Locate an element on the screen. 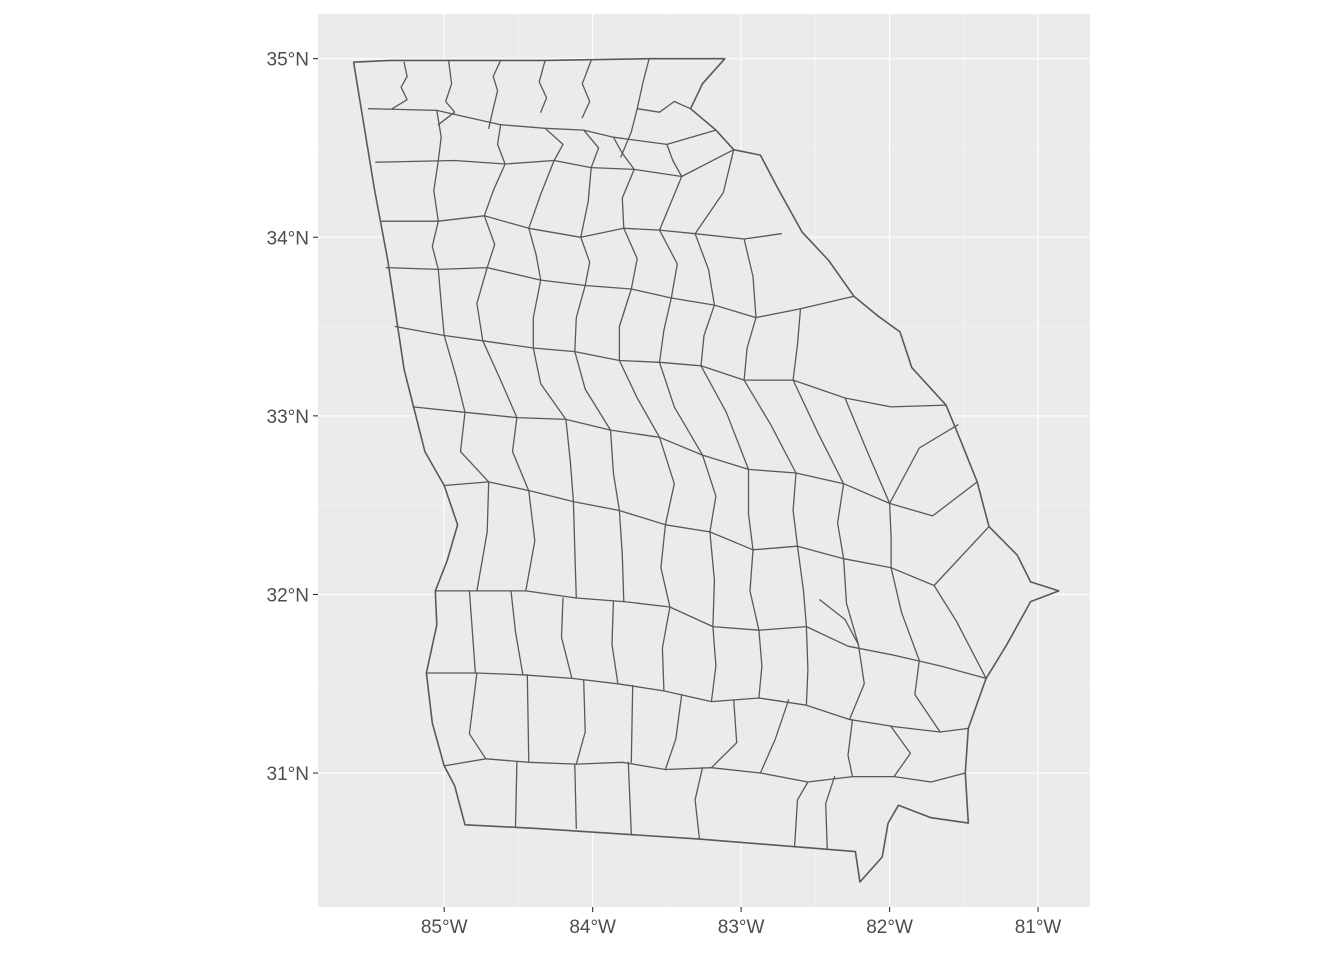  y-tick-label: 32°N is located at coordinates (288, 595).